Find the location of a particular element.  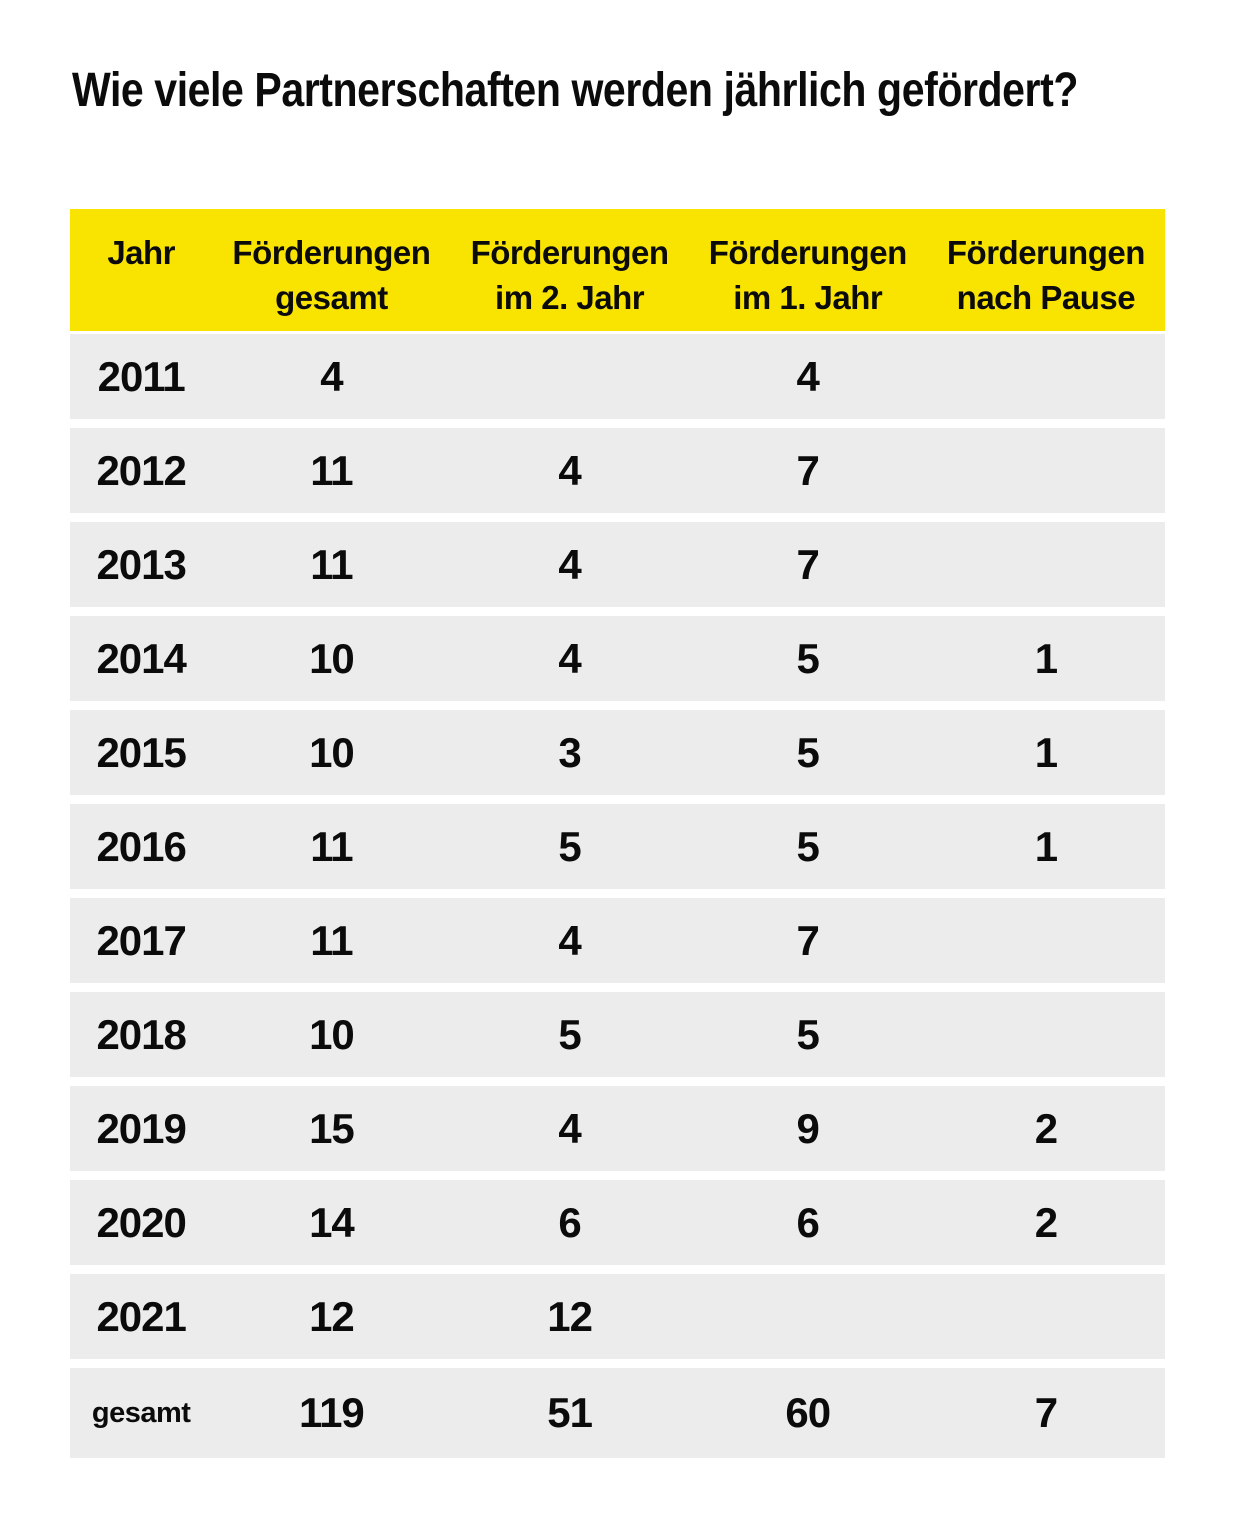

table-row: 2019 15 4 9 2 is located at coordinates (617, 1128).